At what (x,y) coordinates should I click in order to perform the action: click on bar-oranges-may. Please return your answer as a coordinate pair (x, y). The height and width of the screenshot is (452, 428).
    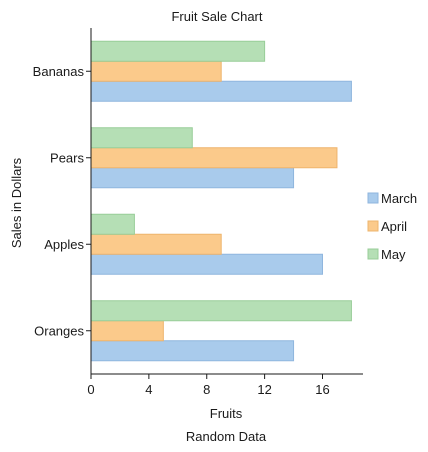
    Looking at the image, I should click on (221, 311).